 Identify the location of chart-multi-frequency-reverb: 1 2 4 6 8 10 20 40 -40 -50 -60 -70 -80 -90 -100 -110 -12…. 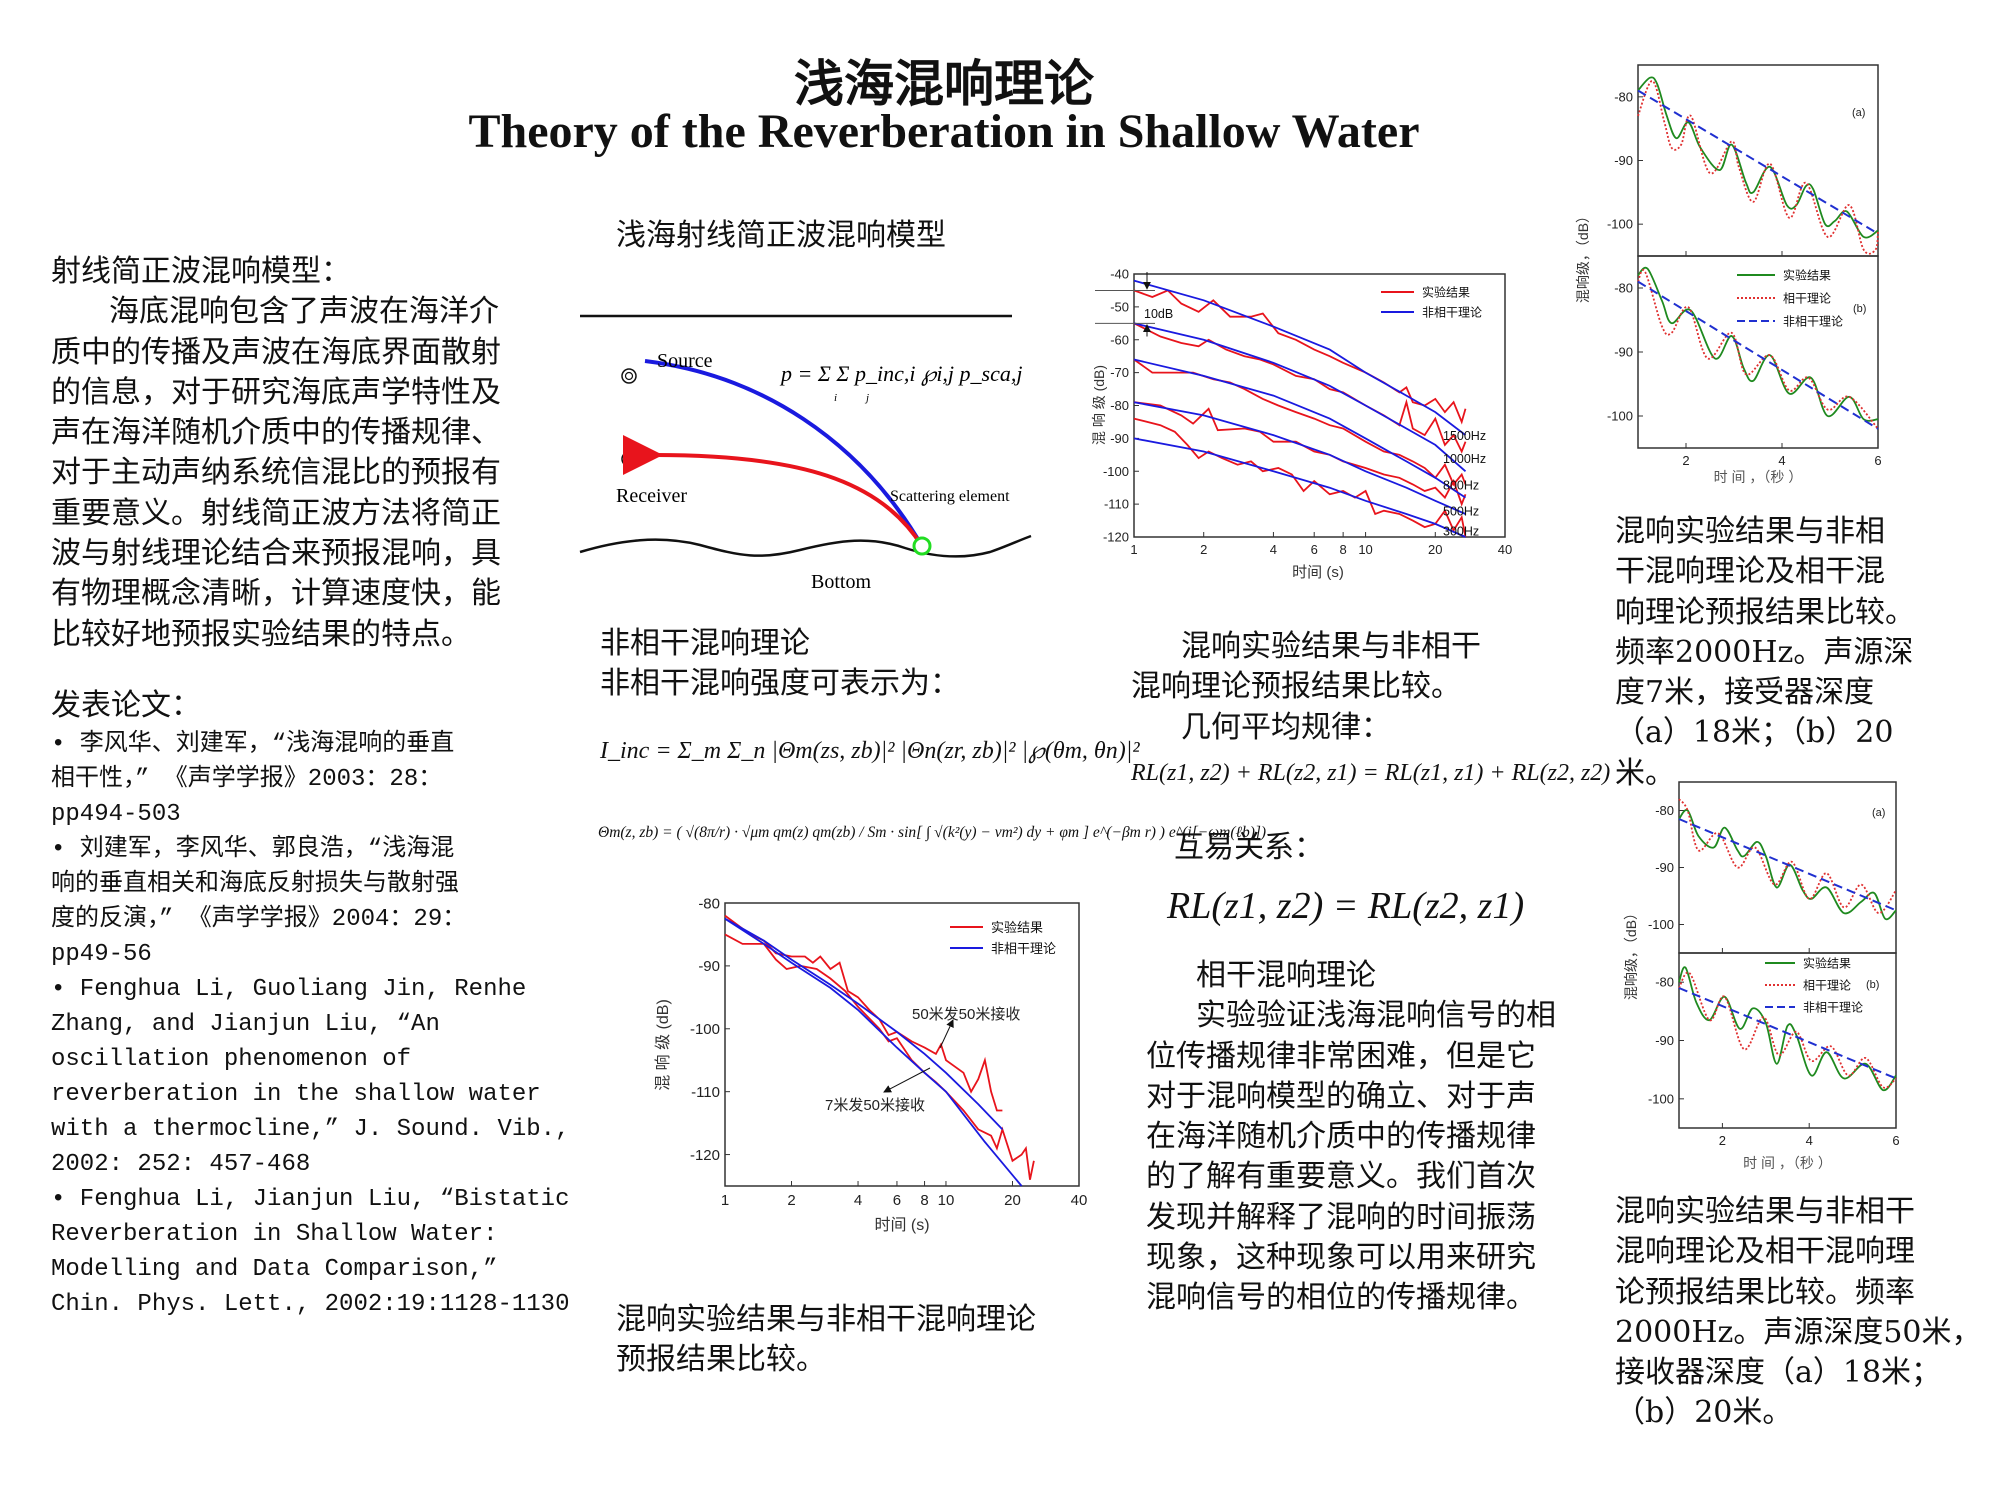
(1301, 424).